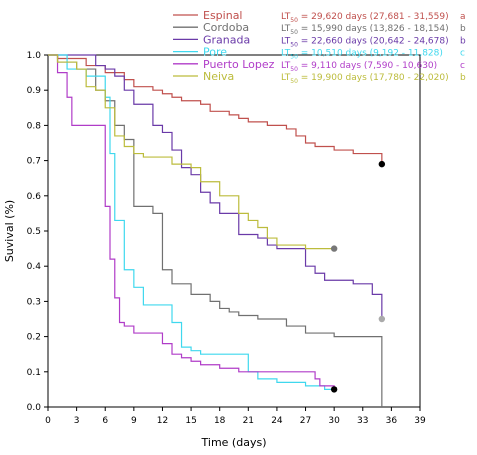  What do you see at coordinates (462, 66) in the screenshot?
I see `legend-group-puerto-lopez: c` at bounding box center [462, 66].